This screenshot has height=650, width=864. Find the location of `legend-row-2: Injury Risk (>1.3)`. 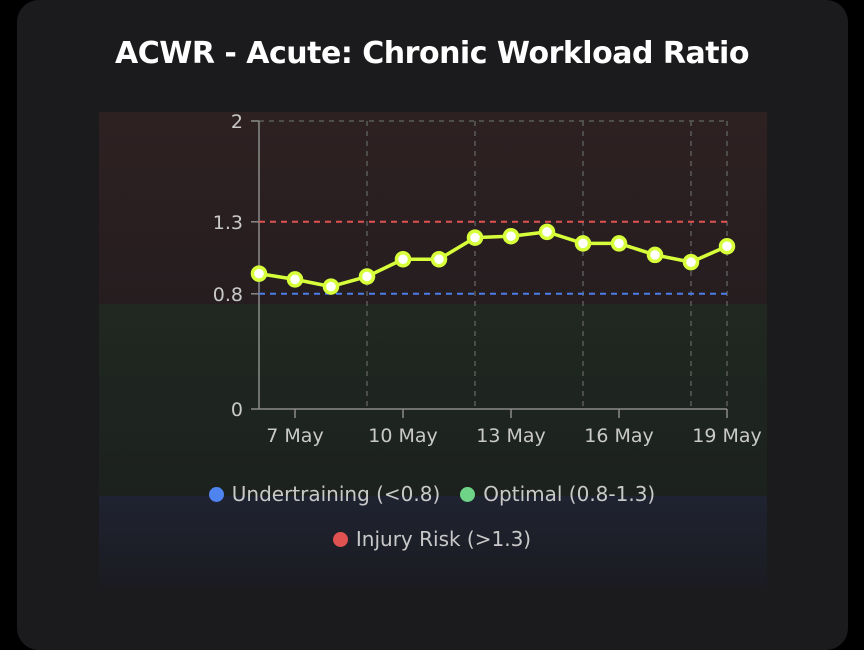

legend-row-2: Injury Risk (>1.3) is located at coordinates (432, 539).